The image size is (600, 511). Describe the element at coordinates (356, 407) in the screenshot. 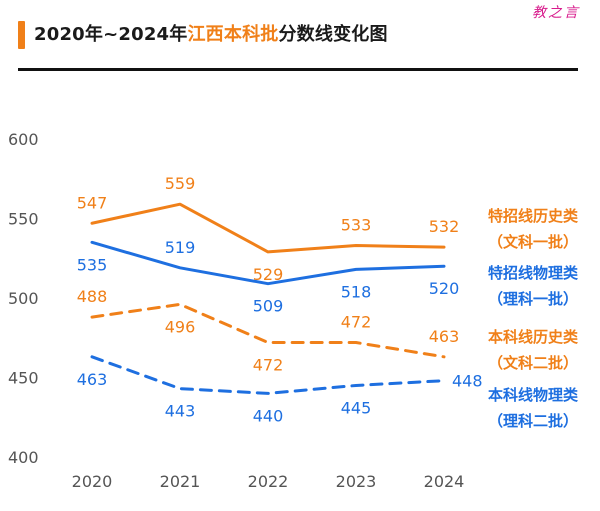

I see `data-label: 445` at that location.